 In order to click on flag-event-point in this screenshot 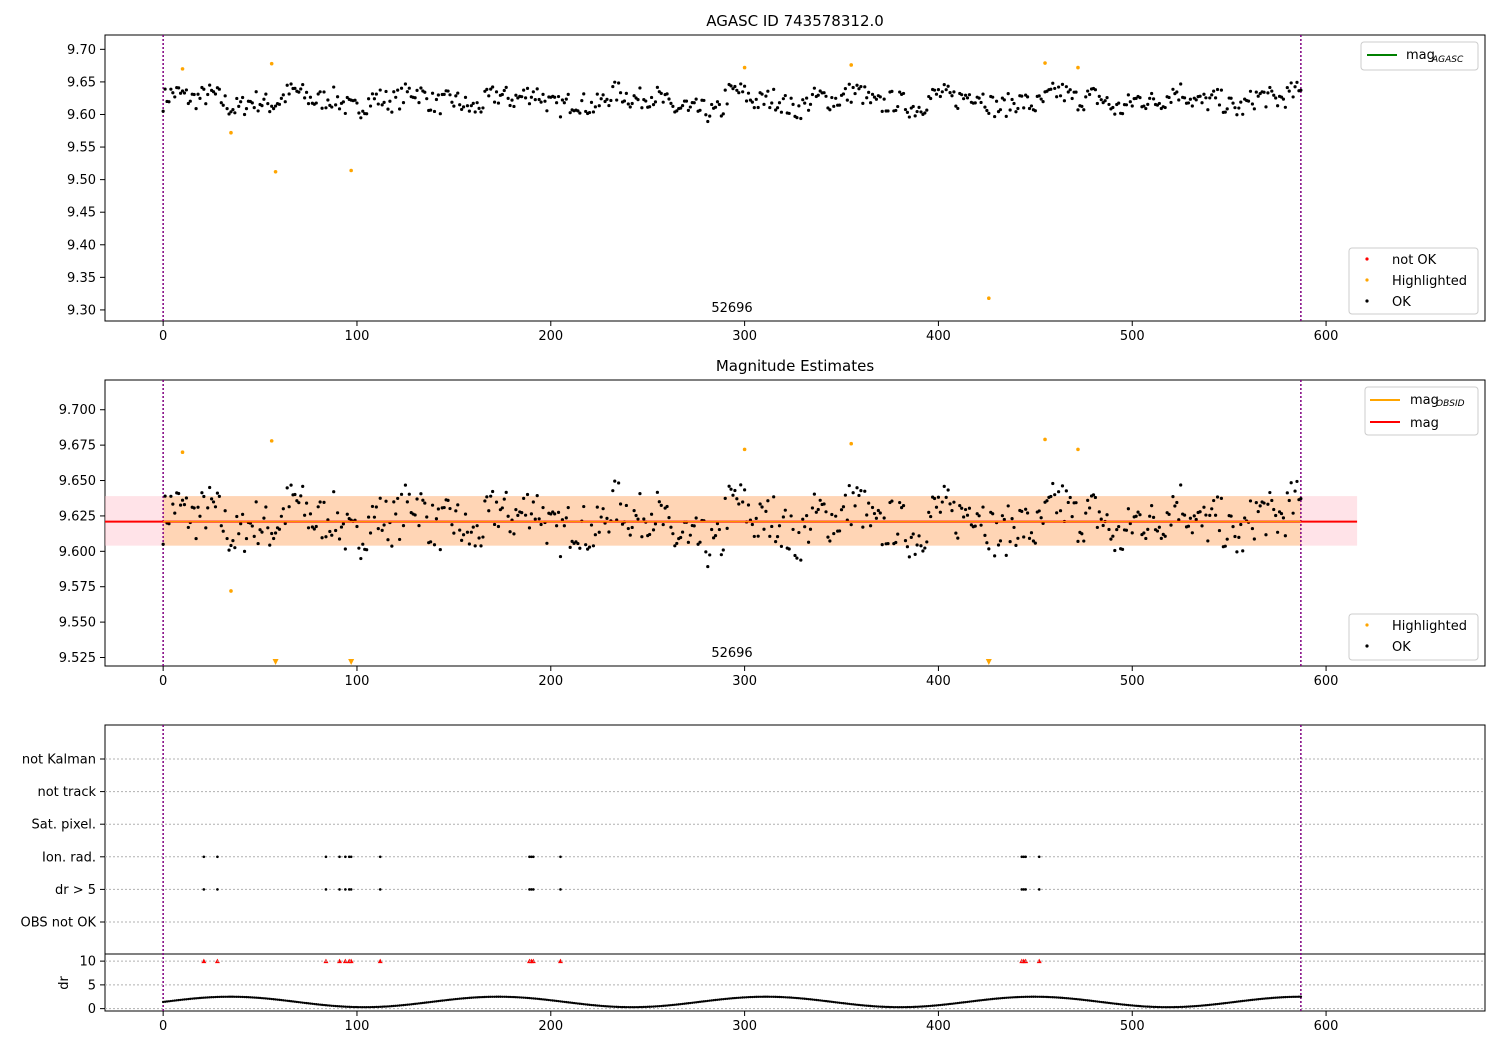, I will do `click(349, 857)`.